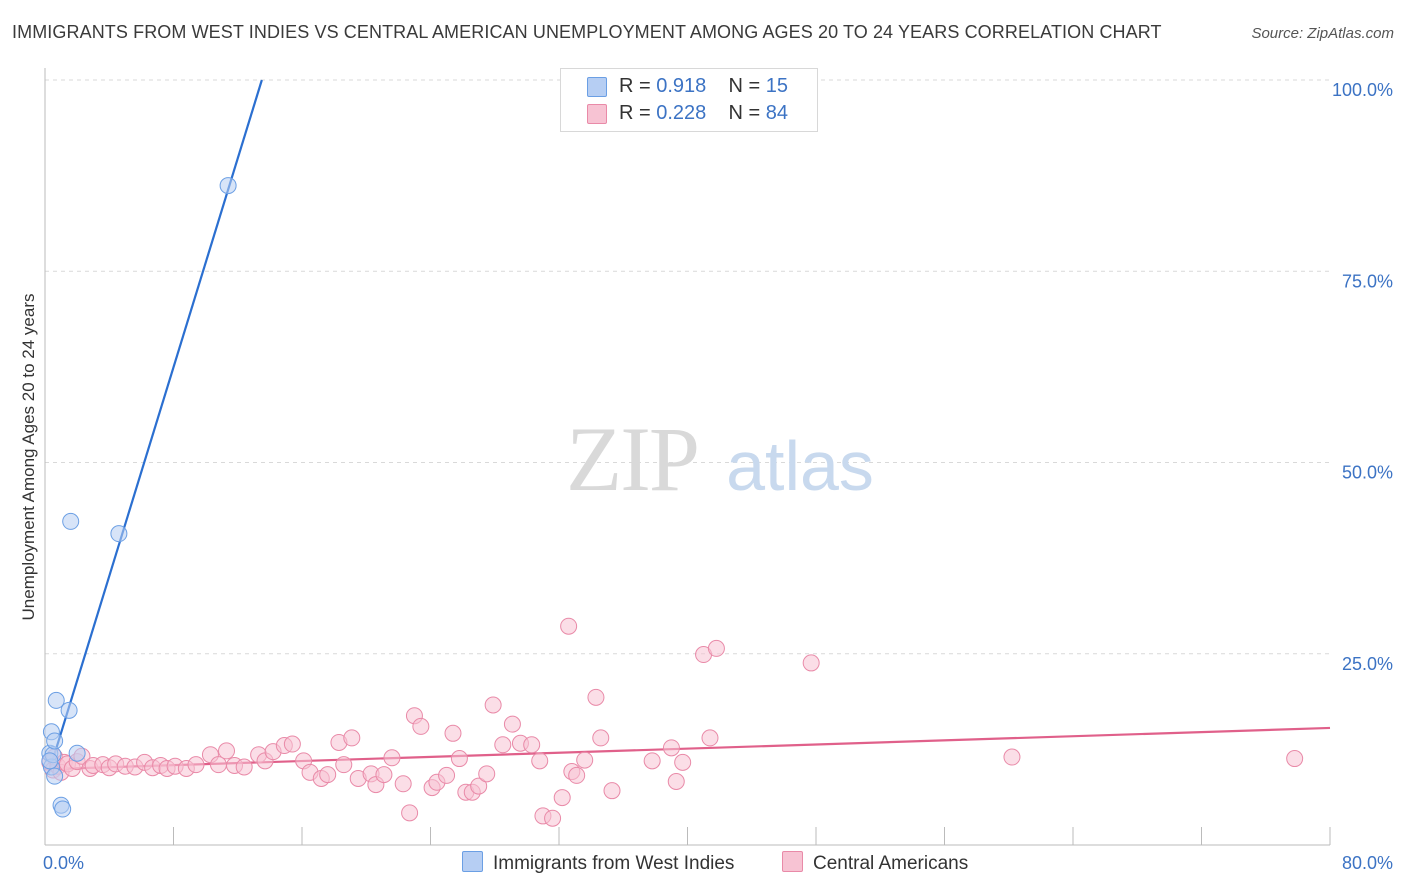  I want to click on series-legend-west-indies: Immigrants from West Indies, so click(598, 863).